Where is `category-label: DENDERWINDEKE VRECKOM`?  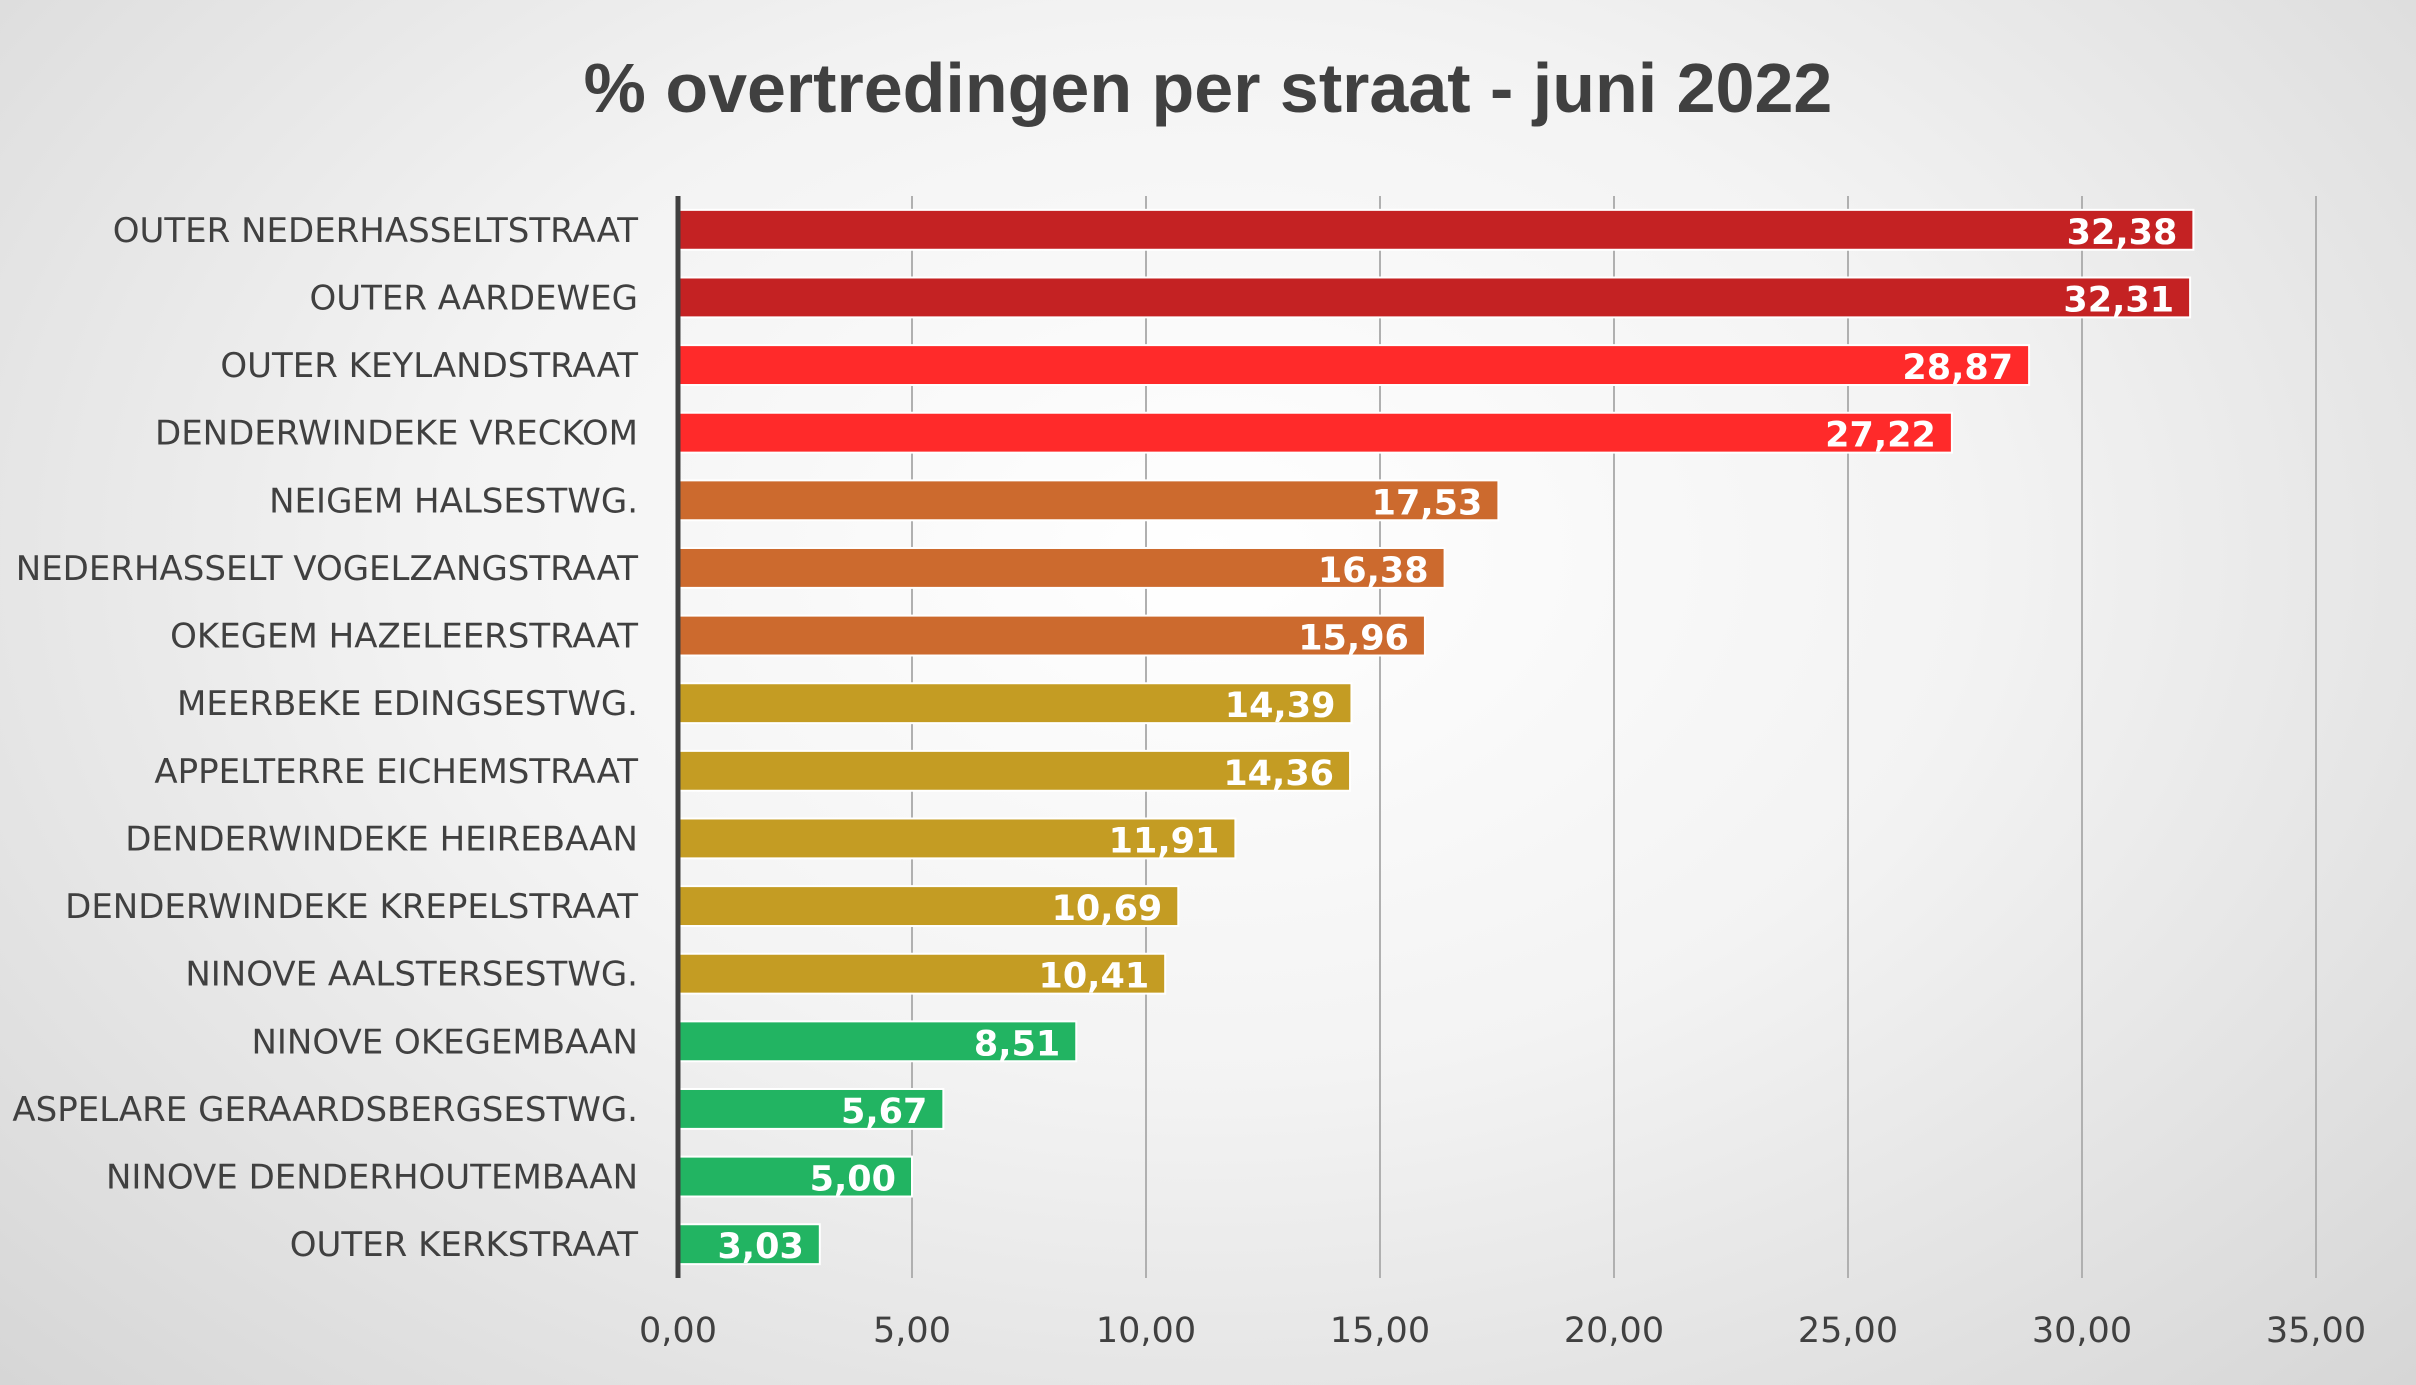
category-label: DENDERWINDEKE VRECKOM is located at coordinates (396, 434).